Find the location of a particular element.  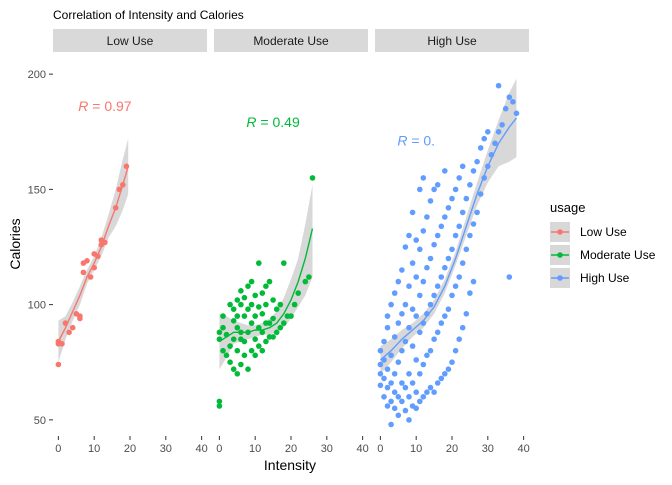

legend-title: usage is located at coordinates (567, 207).